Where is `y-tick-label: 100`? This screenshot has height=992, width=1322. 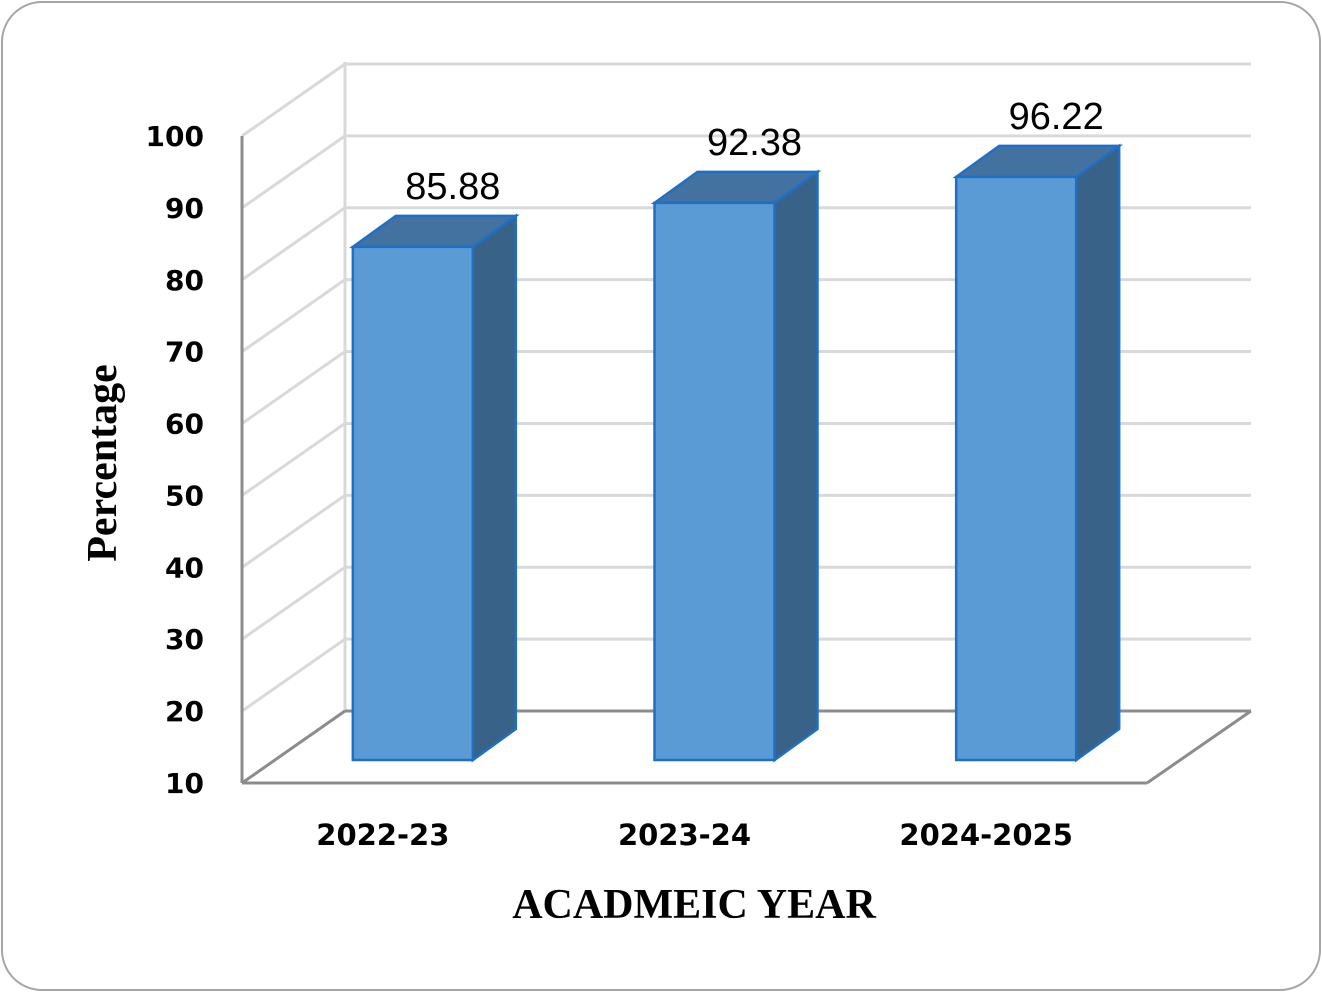 y-tick-label: 100 is located at coordinates (175, 136).